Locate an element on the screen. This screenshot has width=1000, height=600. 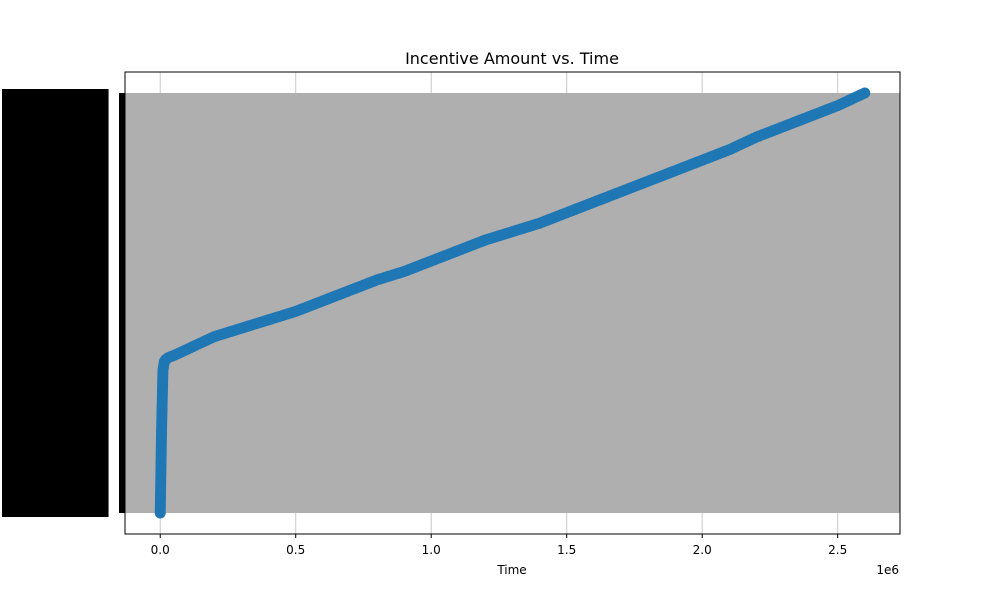
x-tick-label: 2.5 is located at coordinates (837, 550).